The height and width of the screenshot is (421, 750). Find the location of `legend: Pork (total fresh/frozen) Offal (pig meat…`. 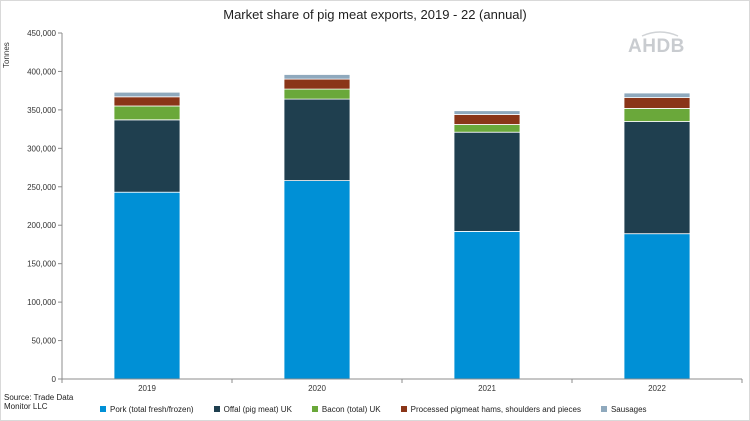

legend: Pork (total fresh/frozen) Offal (pig meat… is located at coordinates (383, 409).